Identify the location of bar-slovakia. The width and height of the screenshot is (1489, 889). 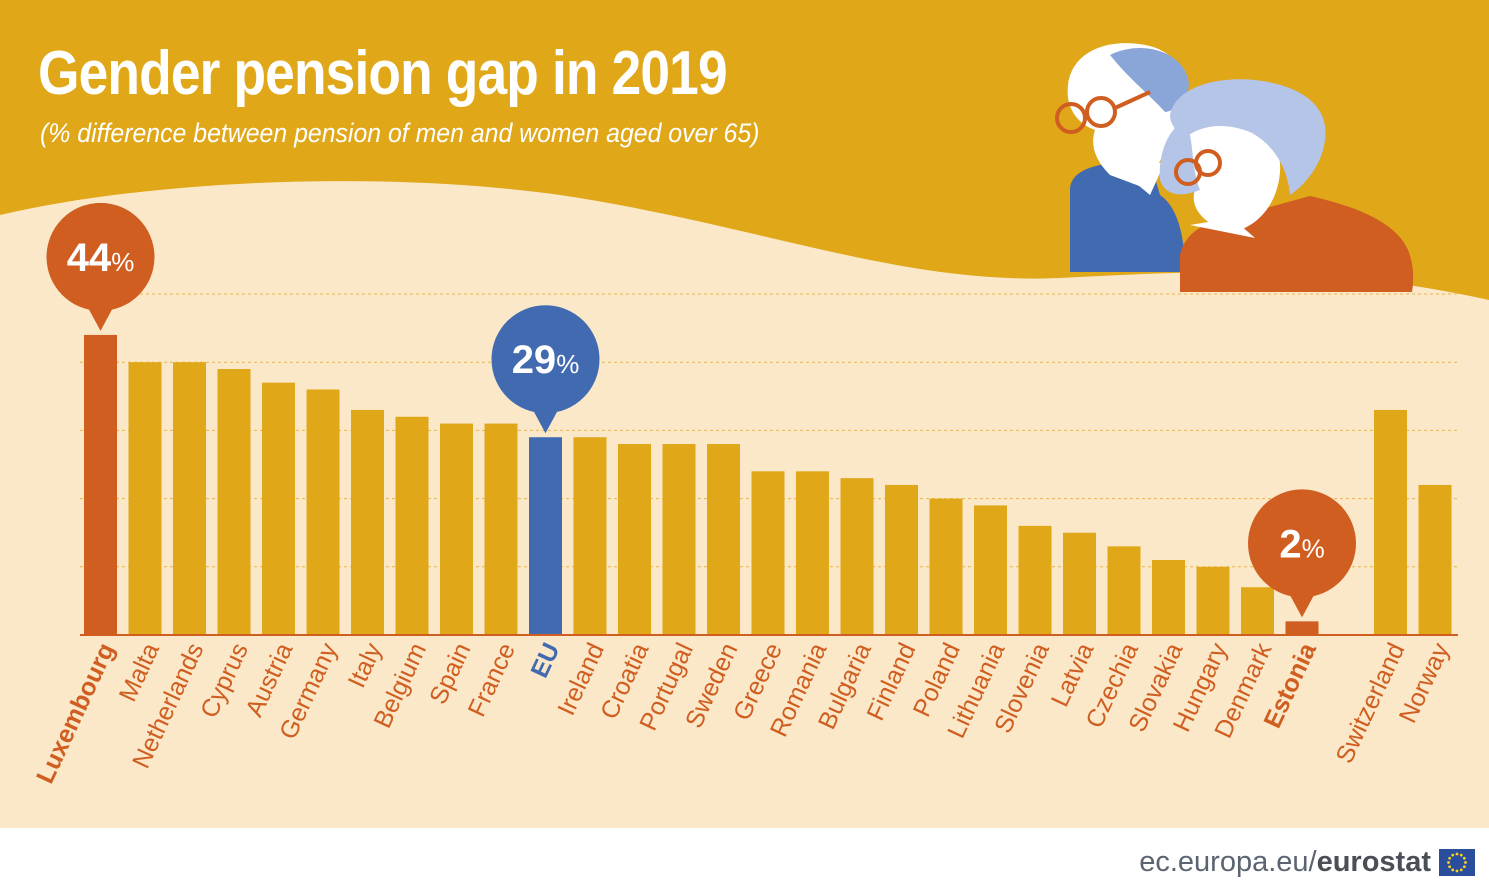
(1168, 597).